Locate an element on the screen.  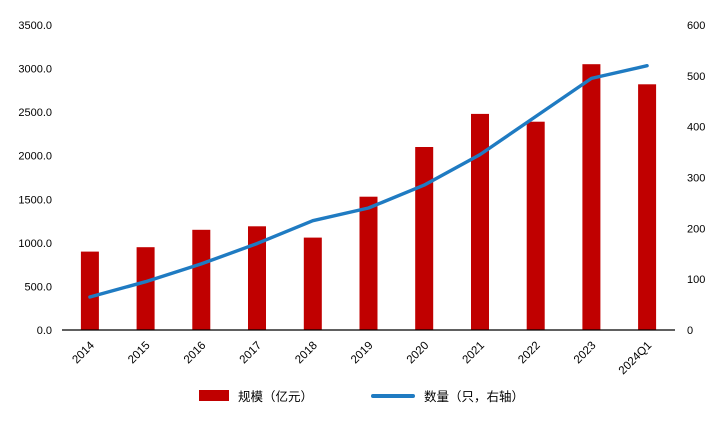
bar-2014 is located at coordinates (89, 290).